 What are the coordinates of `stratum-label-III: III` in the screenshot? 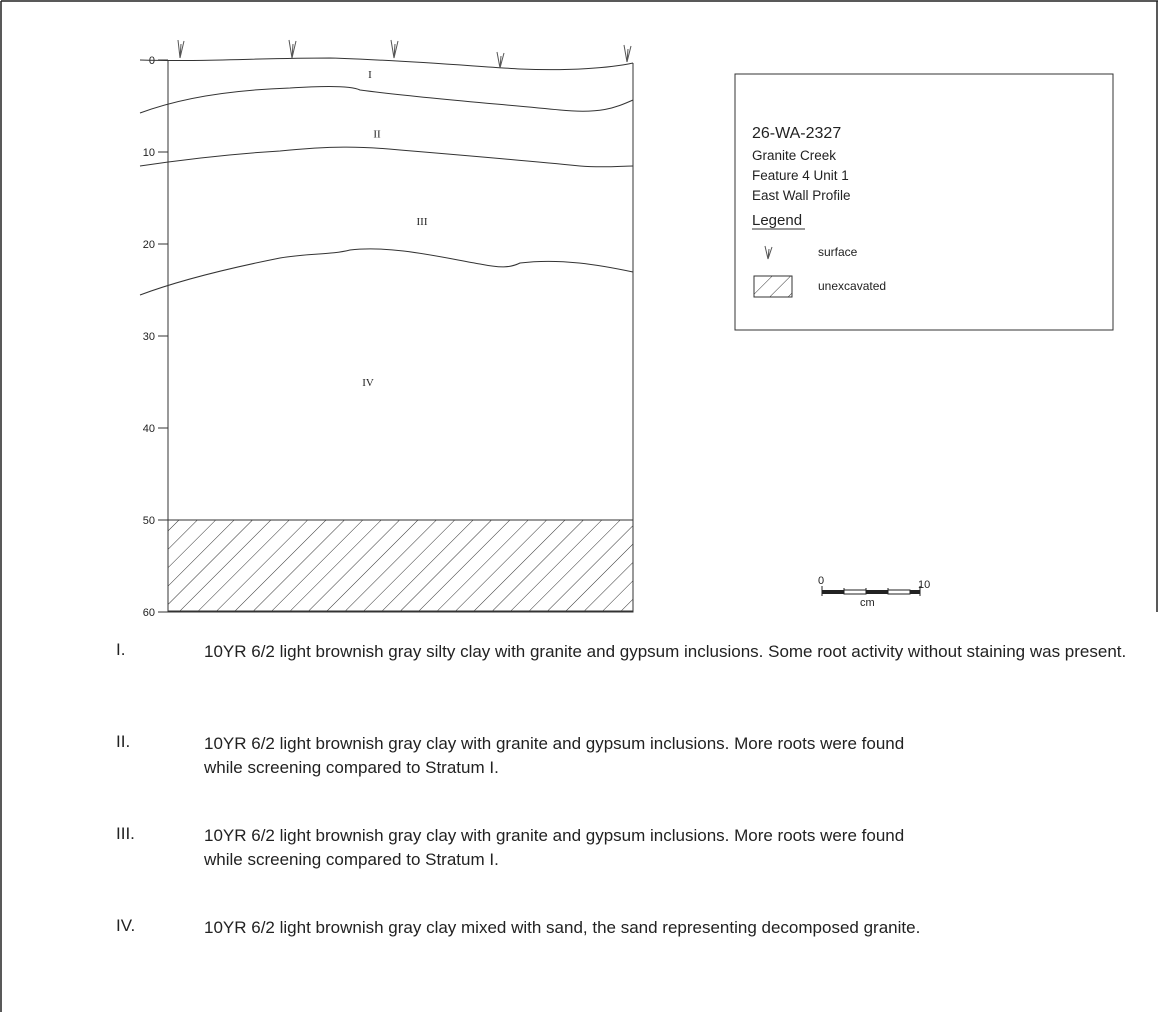 It's located at (422, 222).